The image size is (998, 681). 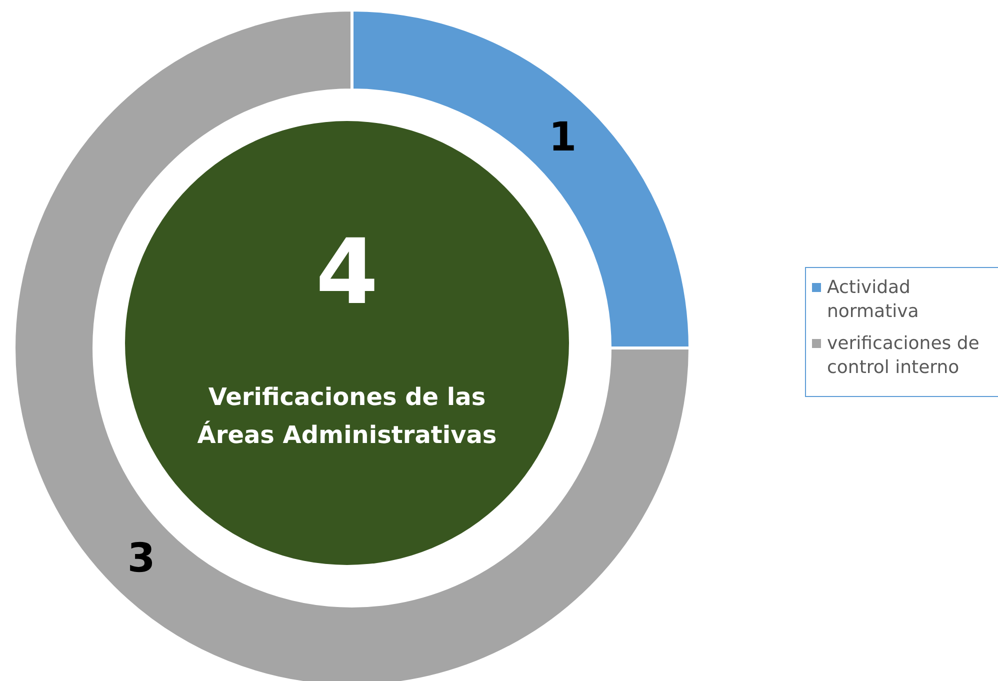 I want to click on data-label: 1, so click(x=562, y=137).